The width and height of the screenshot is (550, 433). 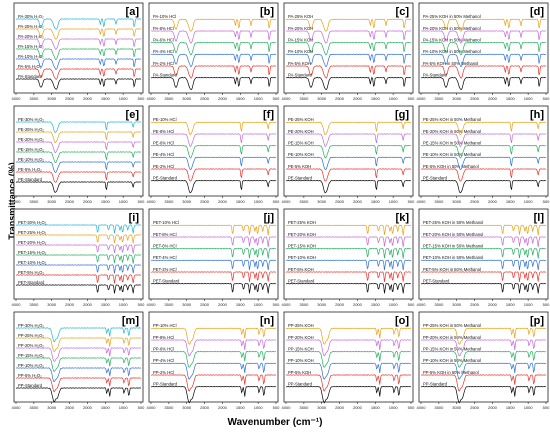 What do you see at coordinates (31, 36) in the screenshot?
I see `series-label: PA-20% H₂O₂` at bounding box center [31, 36].